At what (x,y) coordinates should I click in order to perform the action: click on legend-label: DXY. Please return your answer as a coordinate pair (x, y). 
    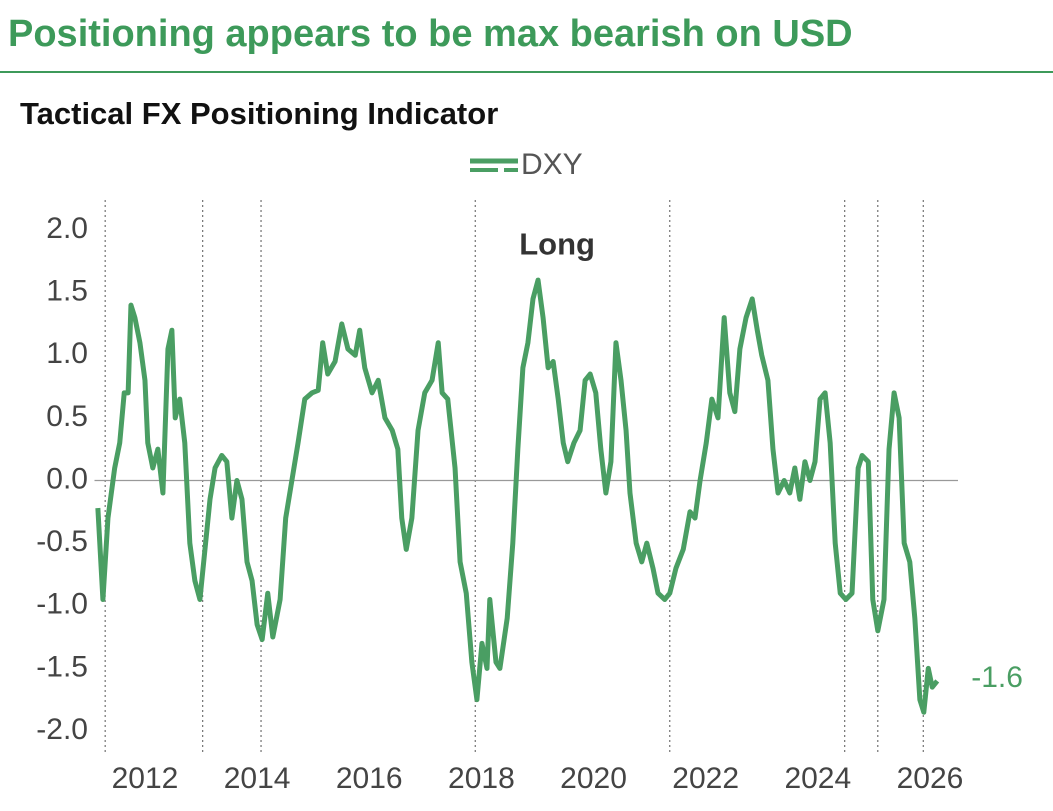
    Looking at the image, I should click on (552, 164).